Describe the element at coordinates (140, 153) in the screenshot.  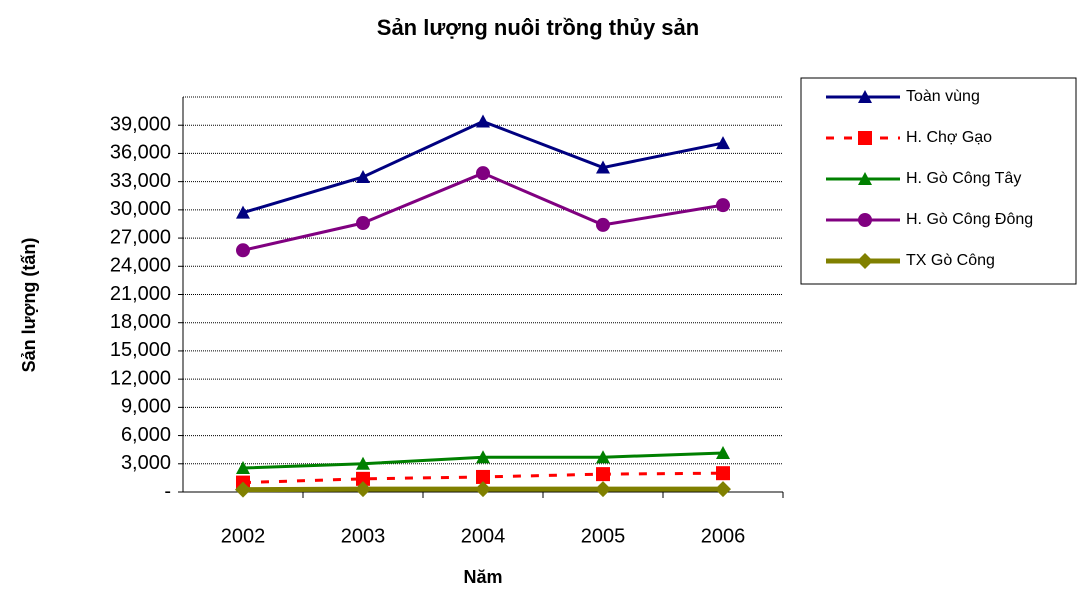
I see `y-tick-label: 36,000` at that location.